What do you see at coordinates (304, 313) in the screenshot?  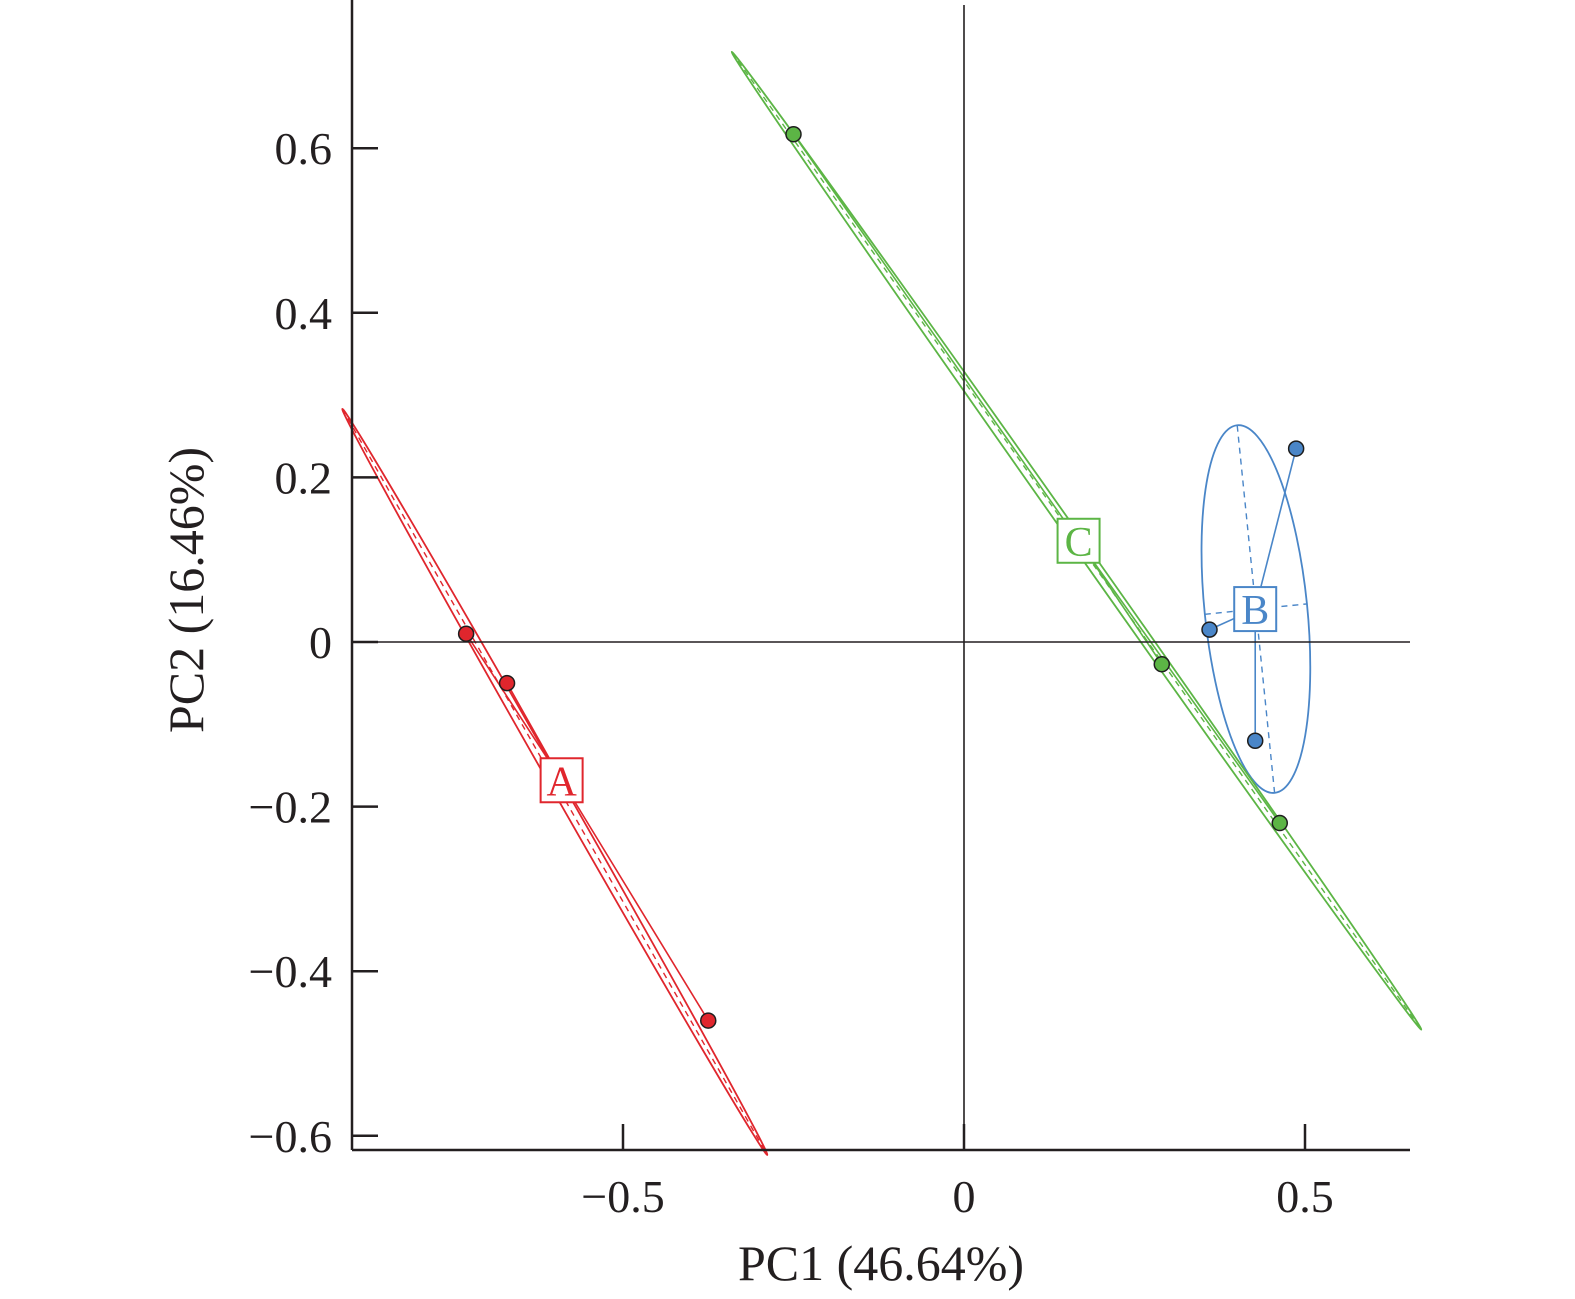 I see `y-tick-label: 0.4` at bounding box center [304, 313].